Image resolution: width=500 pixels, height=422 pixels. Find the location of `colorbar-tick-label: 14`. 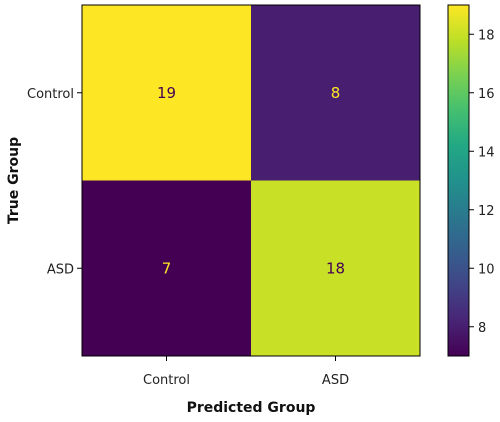

colorbar-tick-label: 14 is located at coordinates (486, 152).